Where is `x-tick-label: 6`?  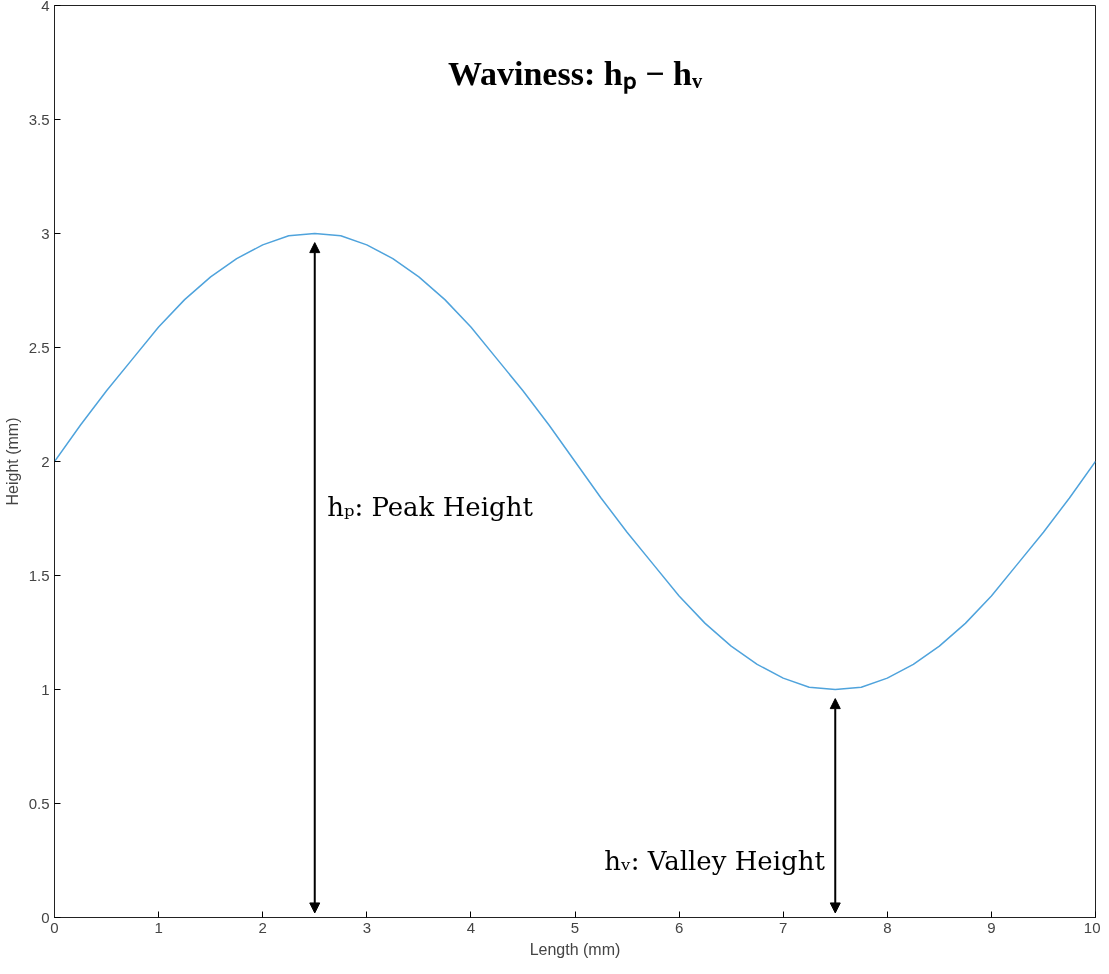
x-tick-label: 6 is located at coordinates (679, 927).